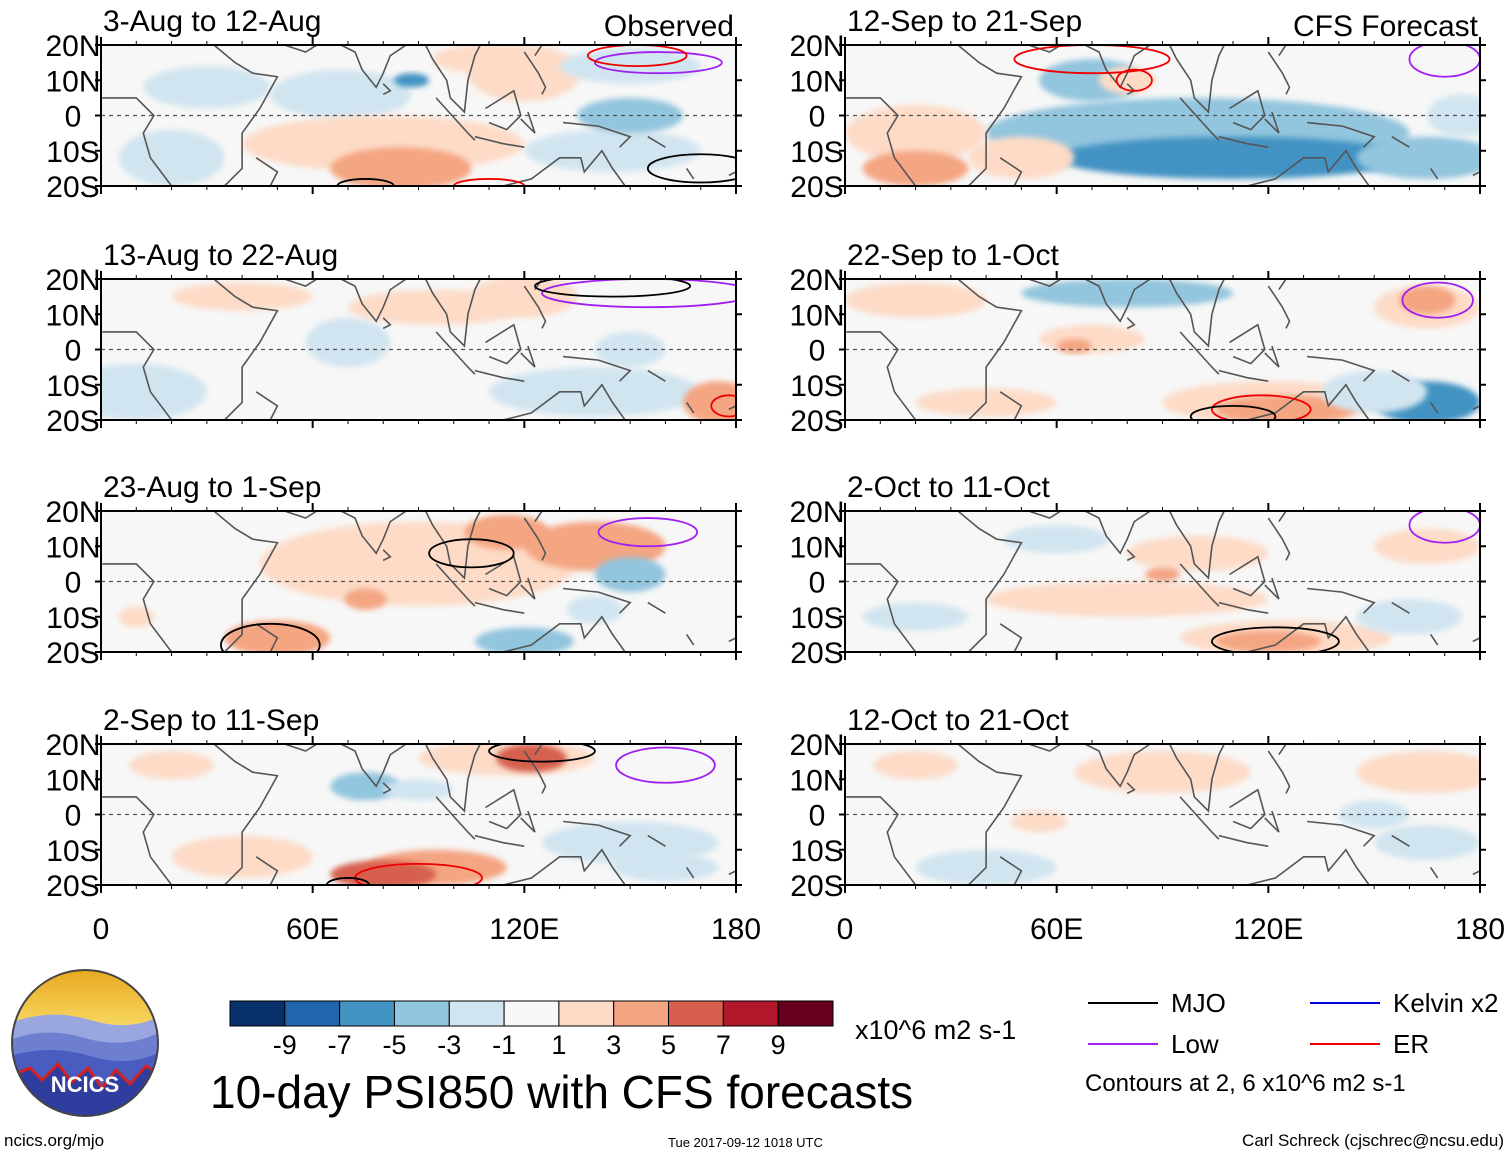 This screenshot has width=1510, height=1158. I want to click on panel-title: 2-Oct to 11-Oct, so click(949, 487).